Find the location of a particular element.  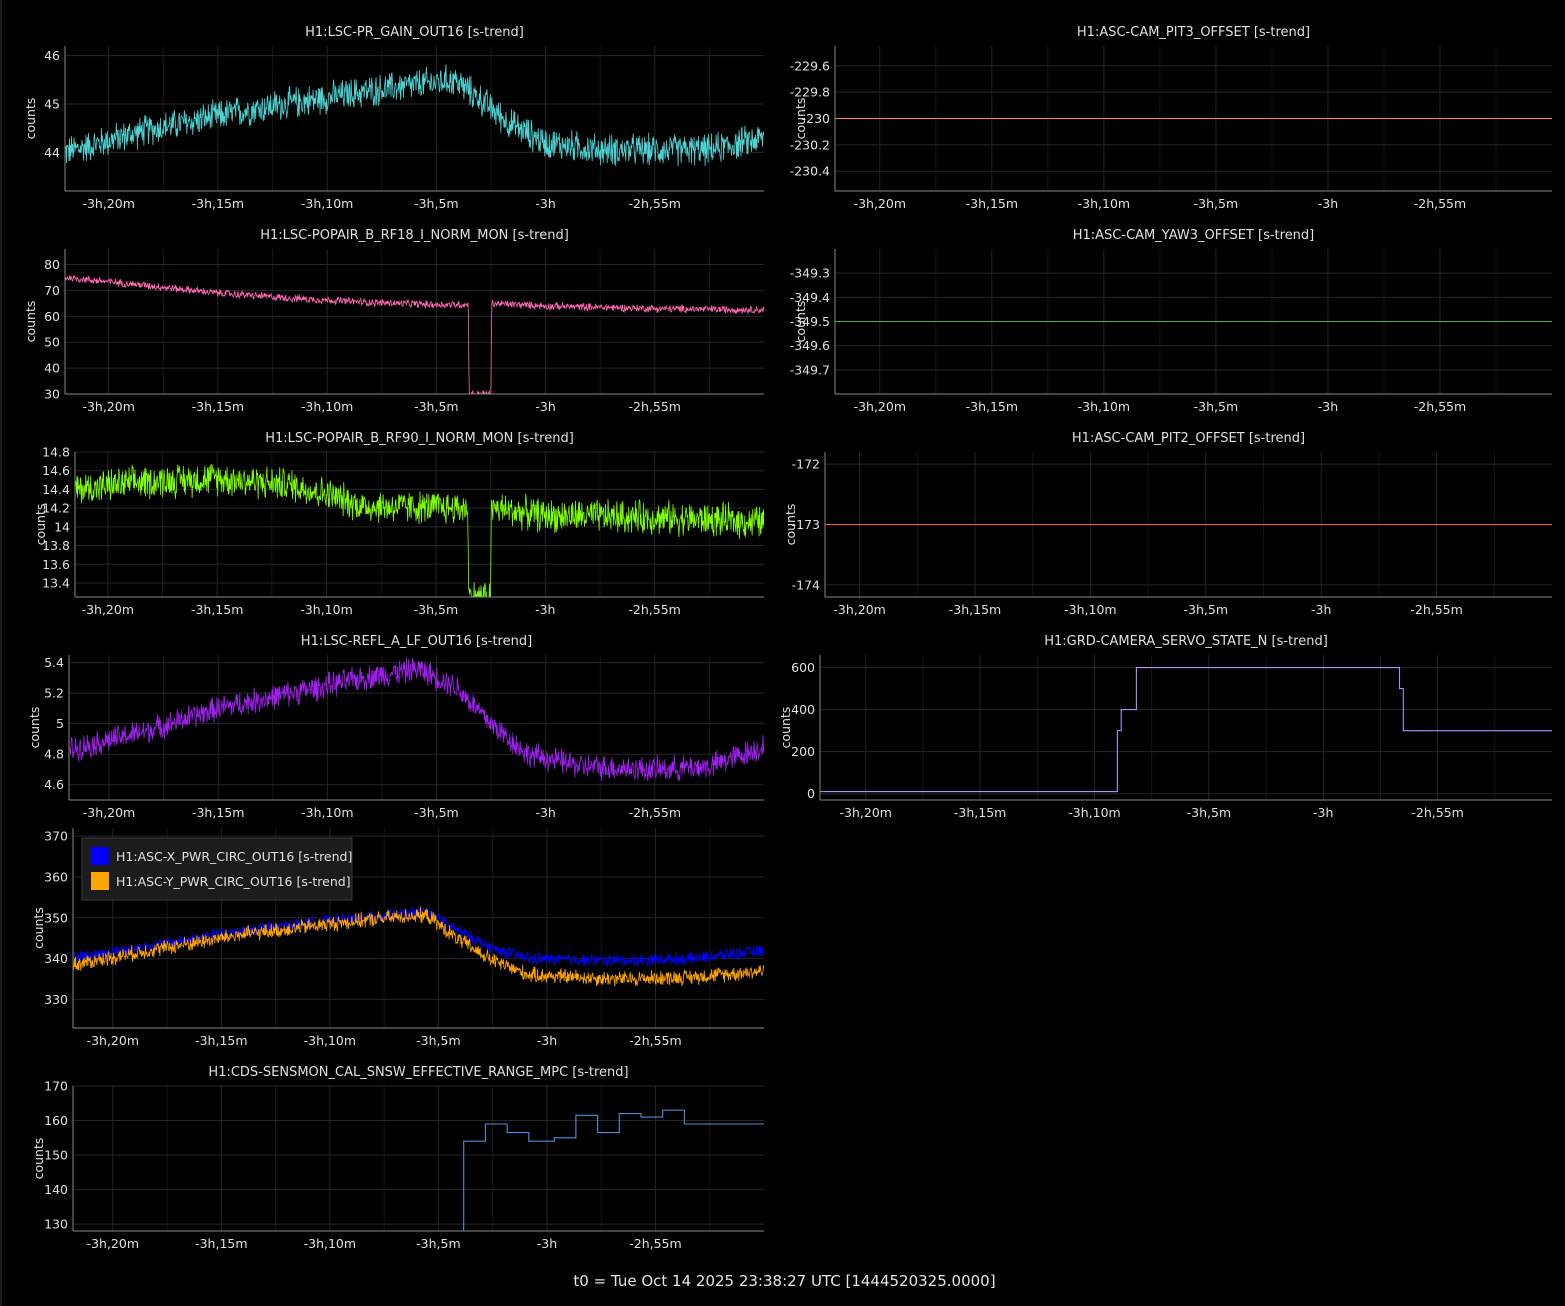

y-tick-label: 30 is located at coordinates (52, 394).